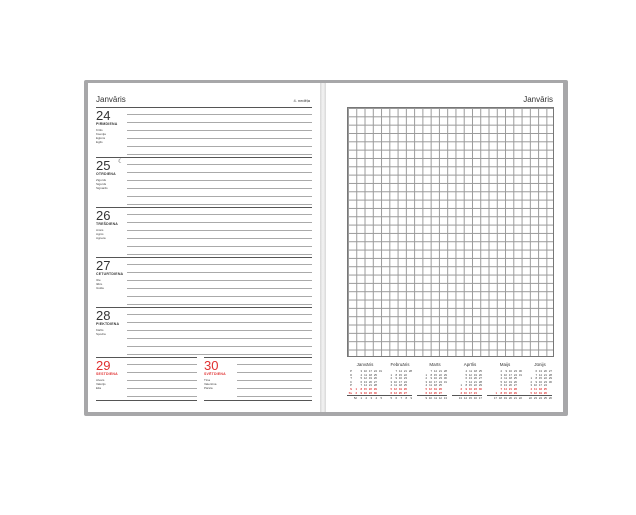  What do you see at coordinates (100, 230) in the screenshot?
I see `name-day: Ansis` at bounding box center [100, 230].